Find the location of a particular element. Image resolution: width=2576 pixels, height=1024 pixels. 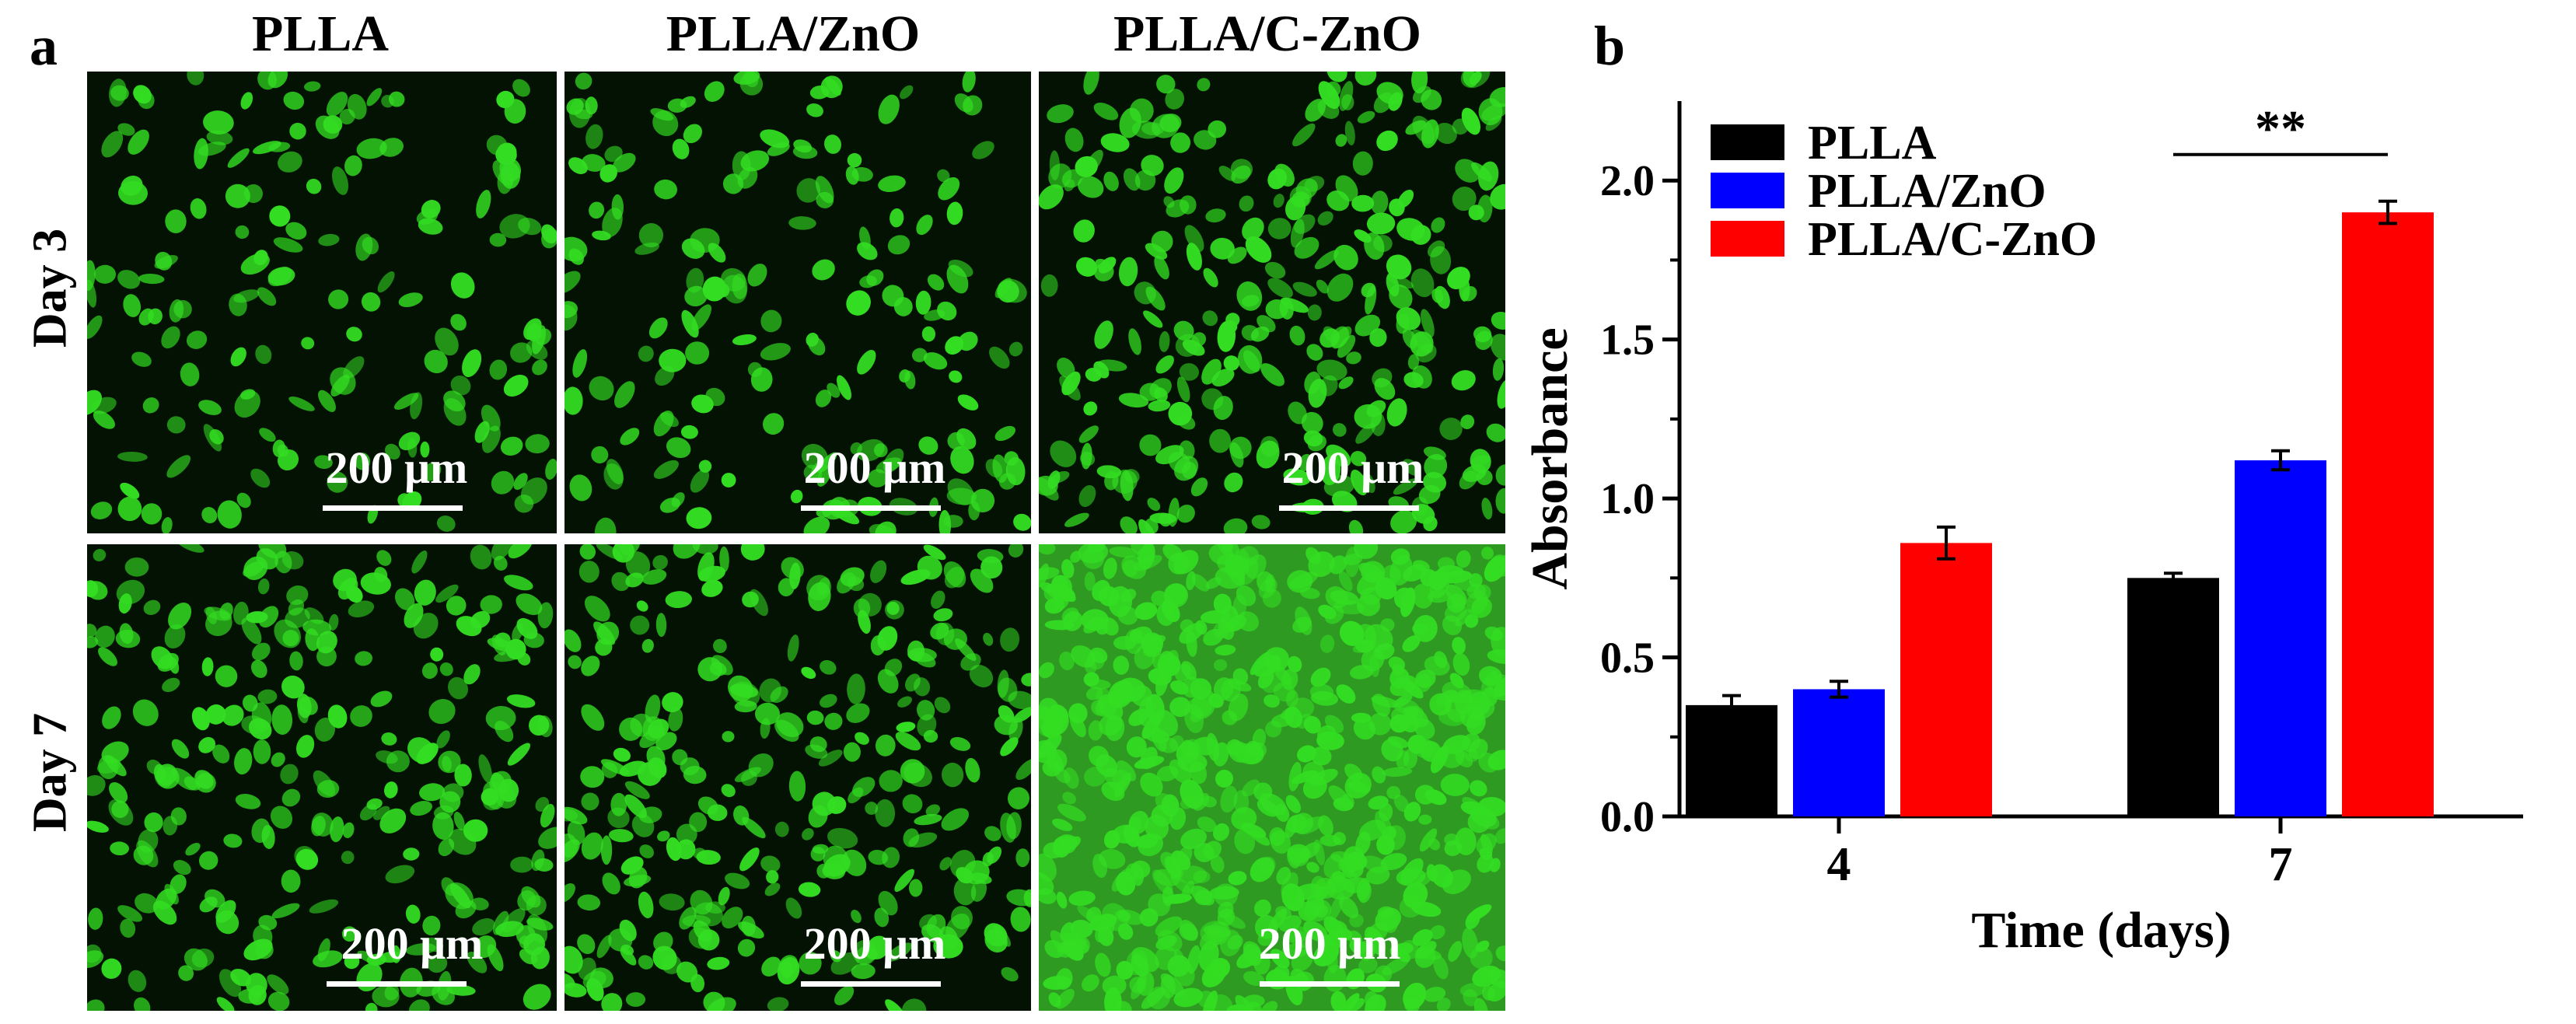

y-tick-label: 2.0 is located at coordinates (1628, 181).